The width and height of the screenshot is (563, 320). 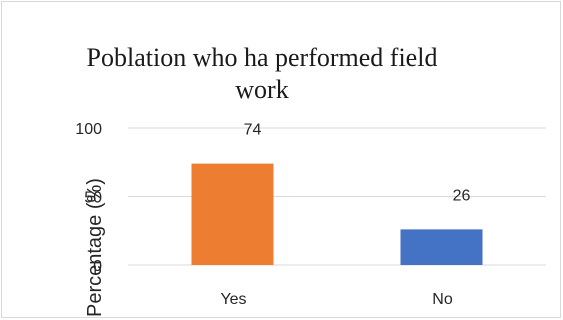 What do you see at coordinates (97, 266) in the screenshot?
I see `y-tick-label: 0` at bounding box center [97, 266].